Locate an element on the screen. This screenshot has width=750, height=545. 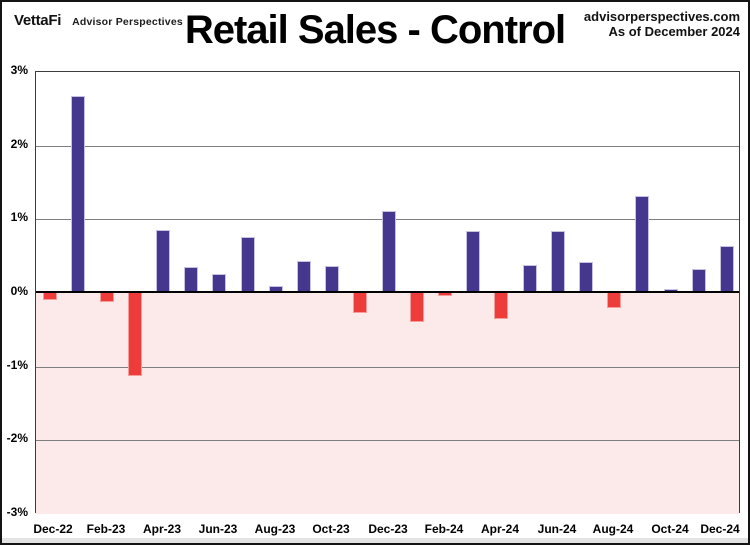
x-tick-label-Dec-23: Dec-23 is located at coordinates (388, 529).